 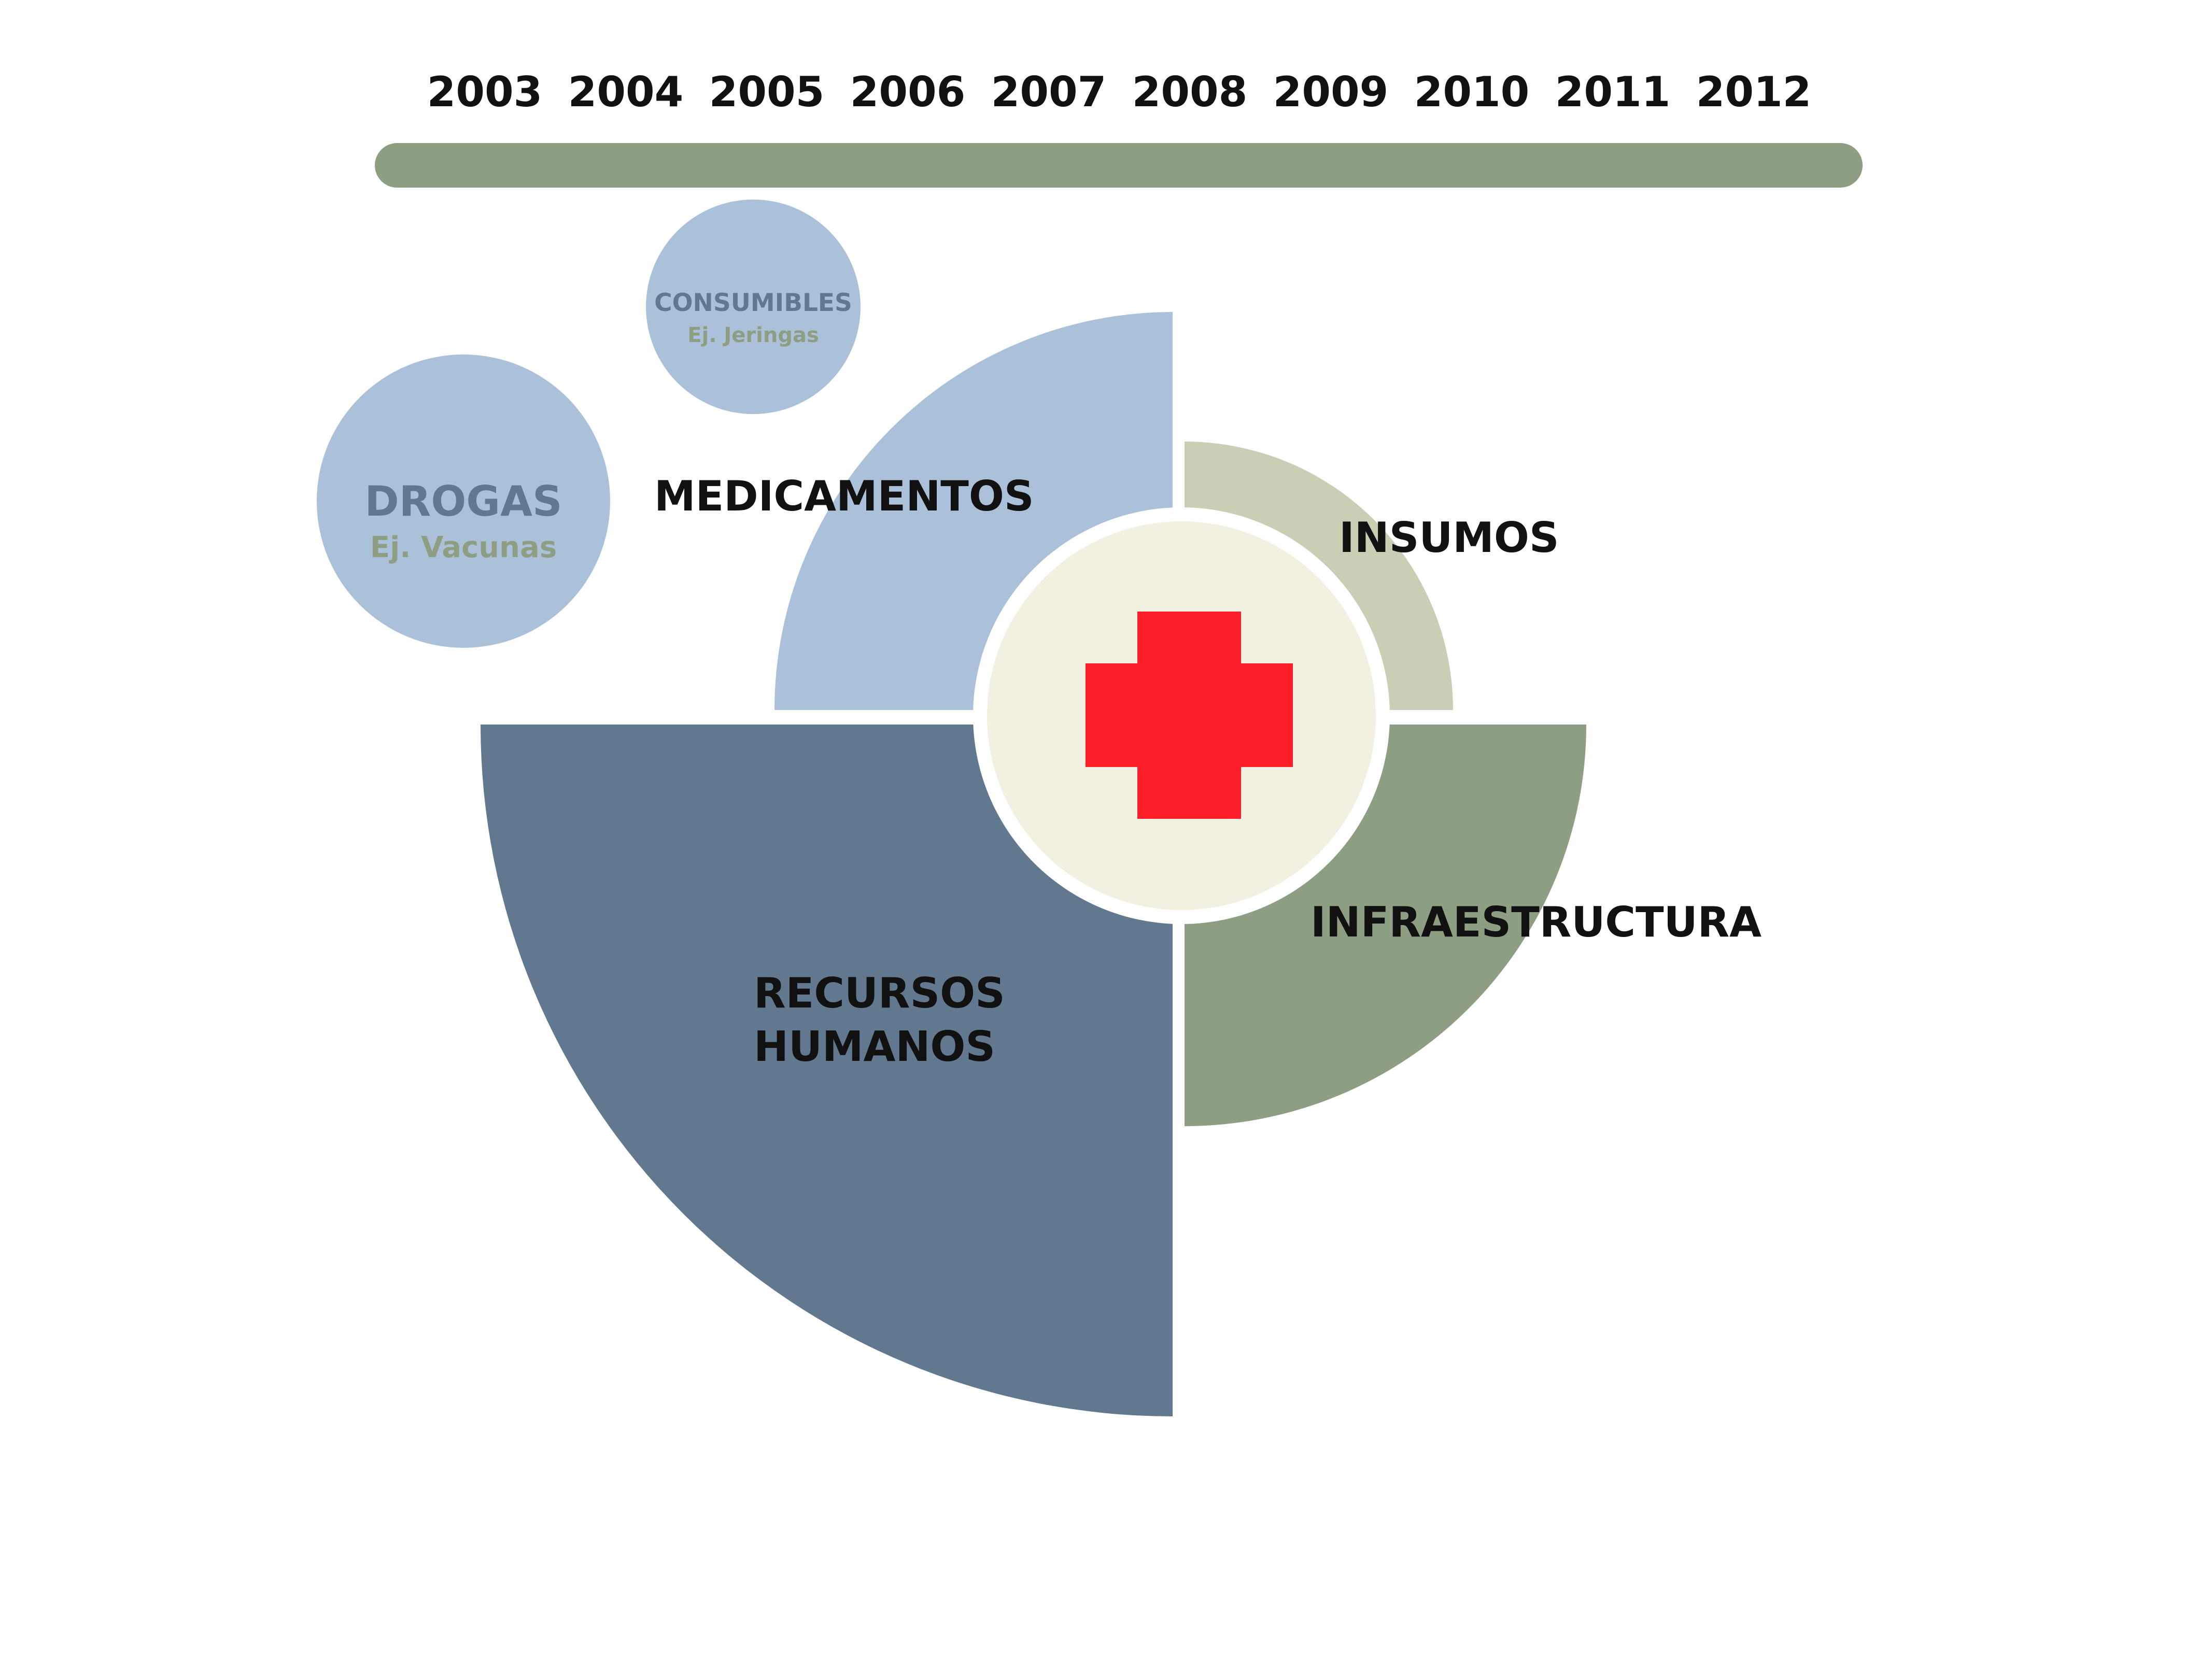 I want to click on bubble-consumibles-circle, so click(x=753, y=307).